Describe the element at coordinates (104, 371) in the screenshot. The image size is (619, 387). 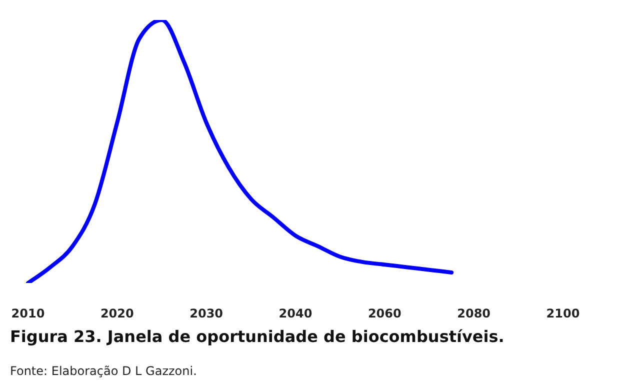
I see `source-note: Fonte: Elaboração D L Gazzoni.` at that location.